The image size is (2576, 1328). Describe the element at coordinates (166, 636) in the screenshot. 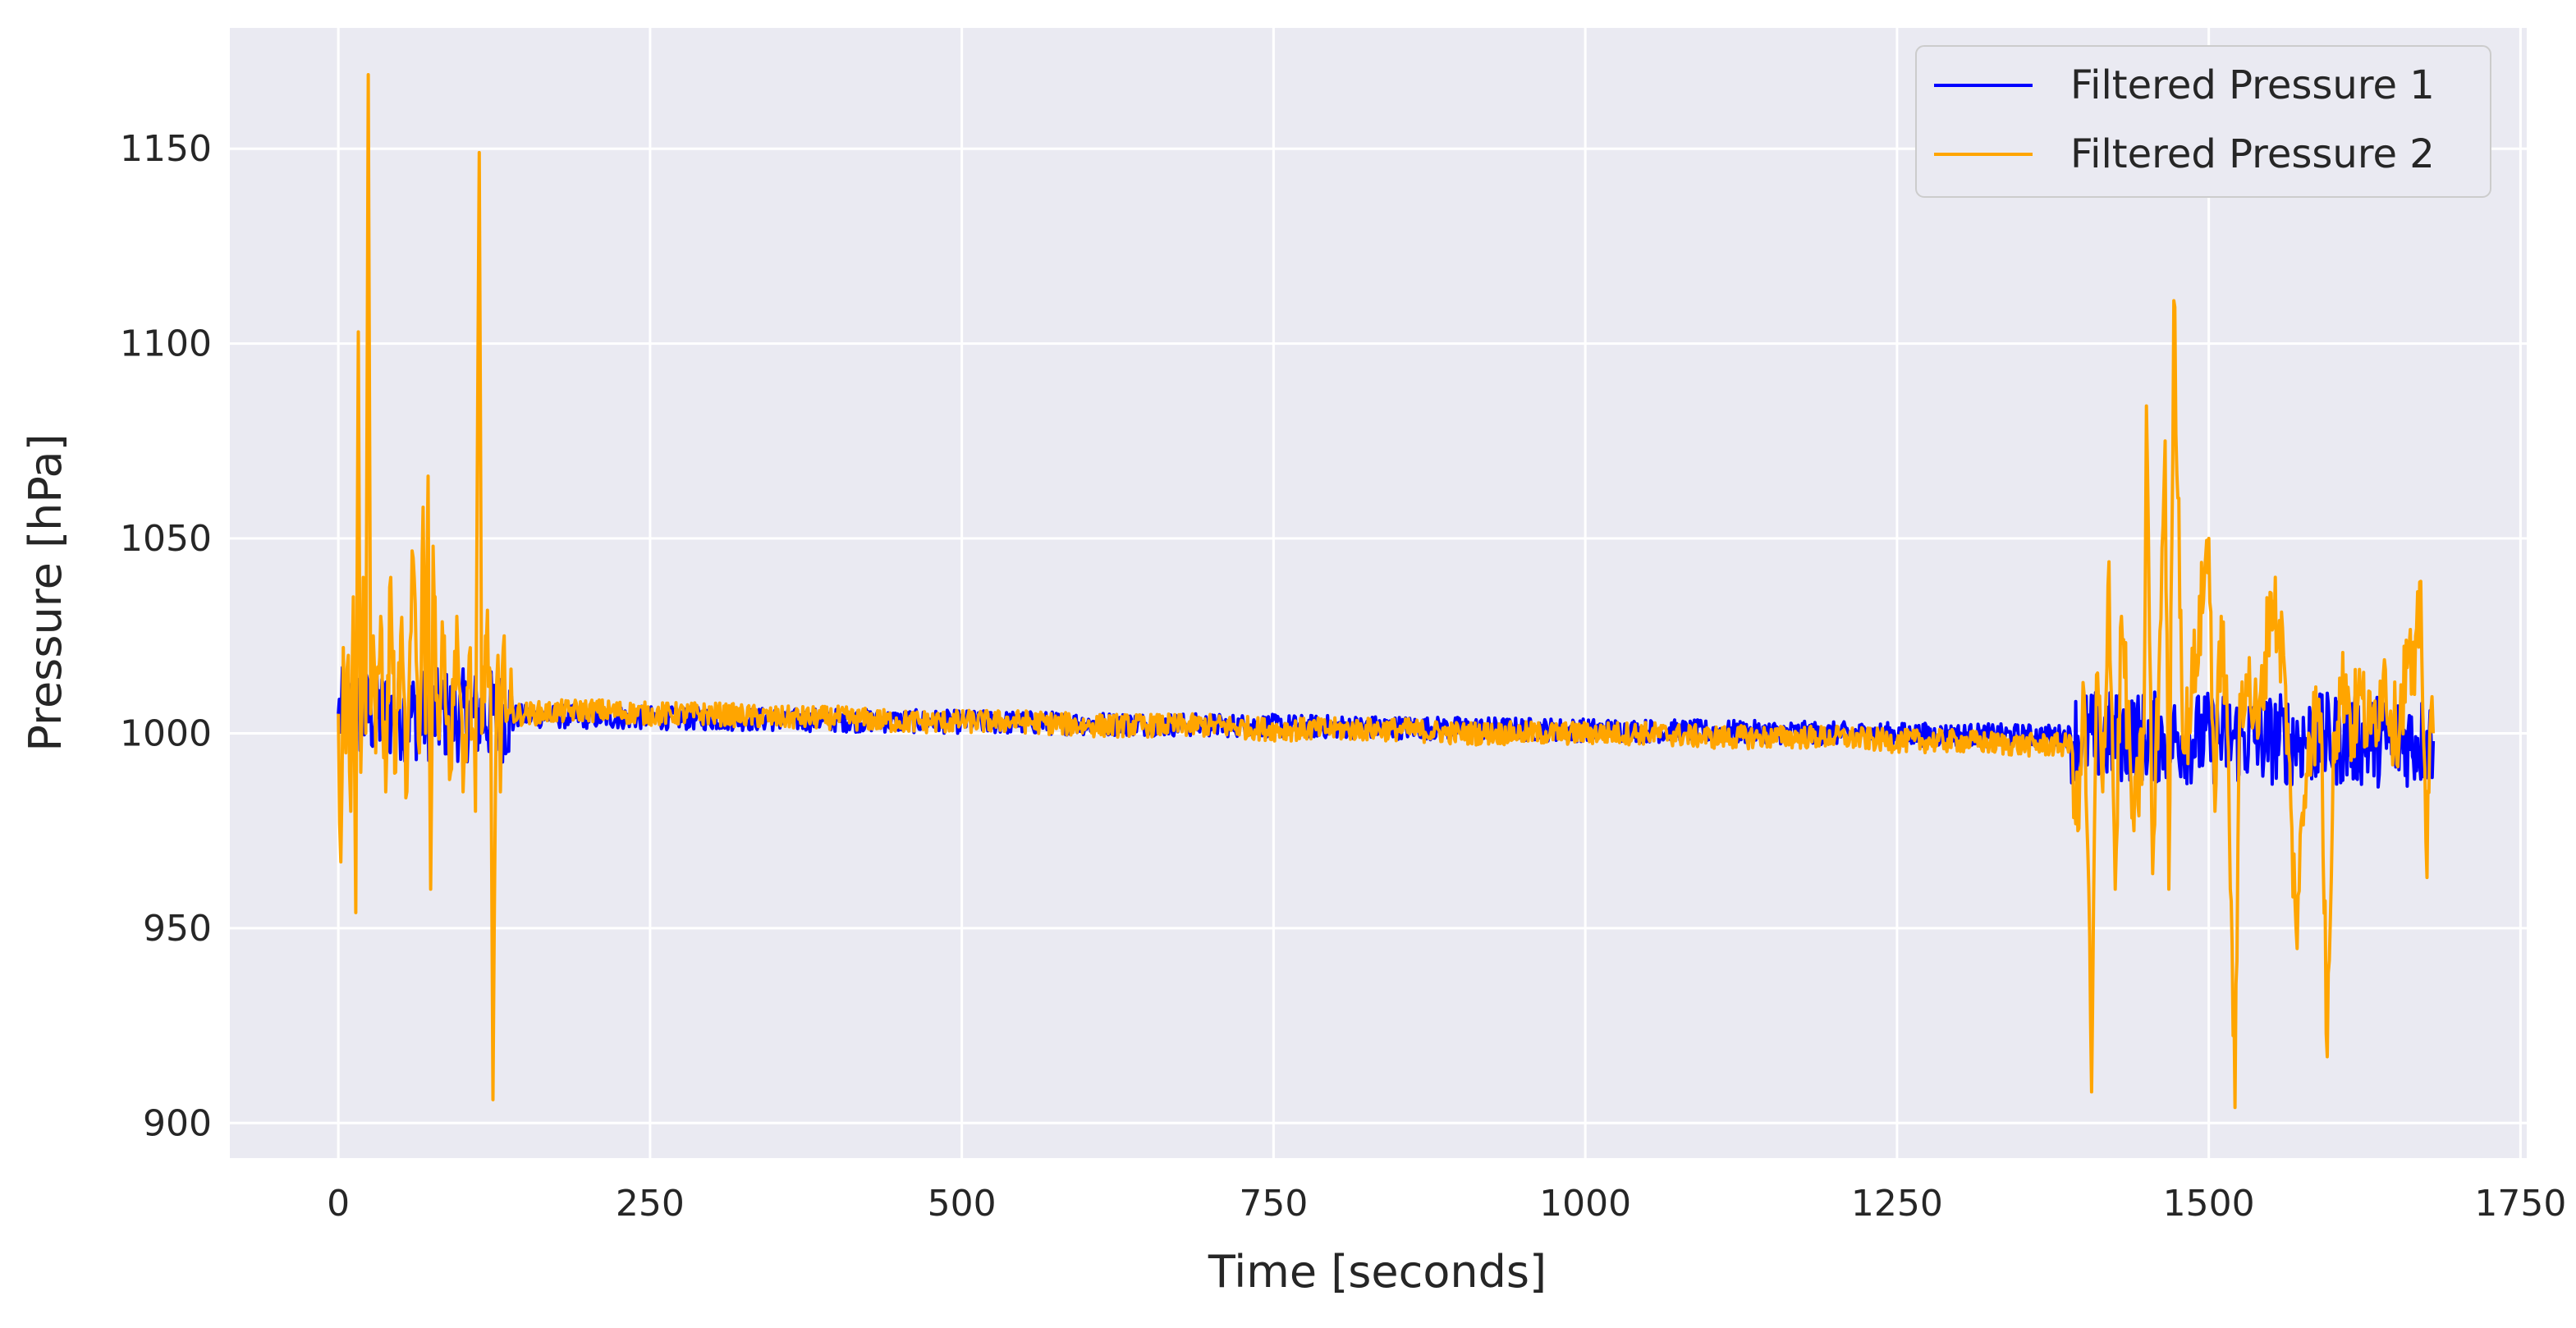

I see `y-tick-labels: 900 950 1000 1050 1100 1150` at that location.